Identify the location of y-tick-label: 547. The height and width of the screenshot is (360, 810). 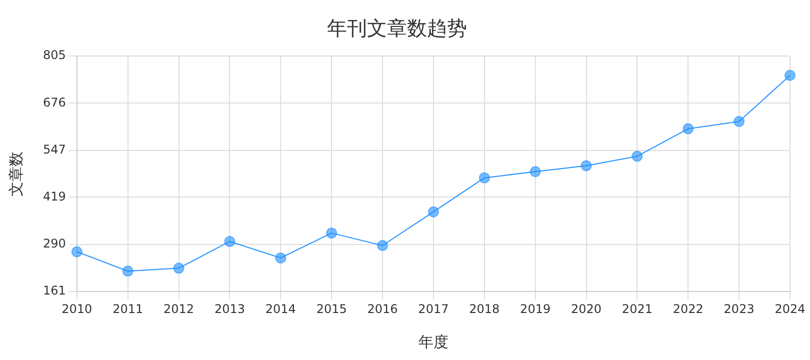
(54, 149).